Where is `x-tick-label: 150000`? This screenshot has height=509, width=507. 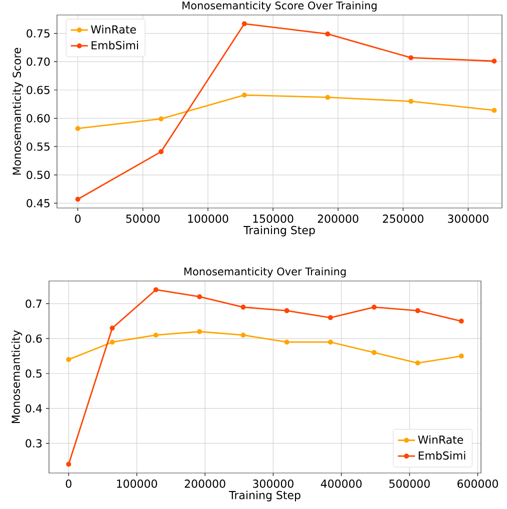 x-tick-label: 150000 is located at coordinates (273, 218).